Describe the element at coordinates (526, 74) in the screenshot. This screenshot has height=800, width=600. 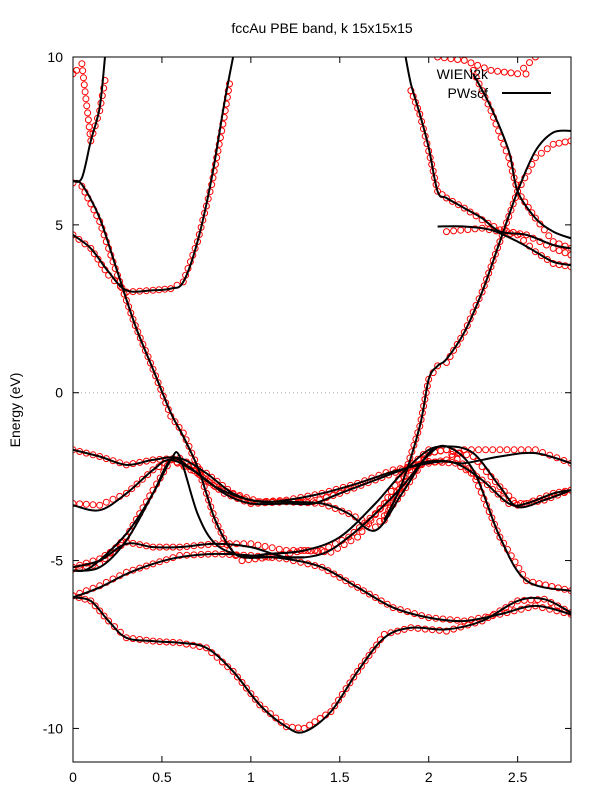
I see `legend-circle-sample` at that location.